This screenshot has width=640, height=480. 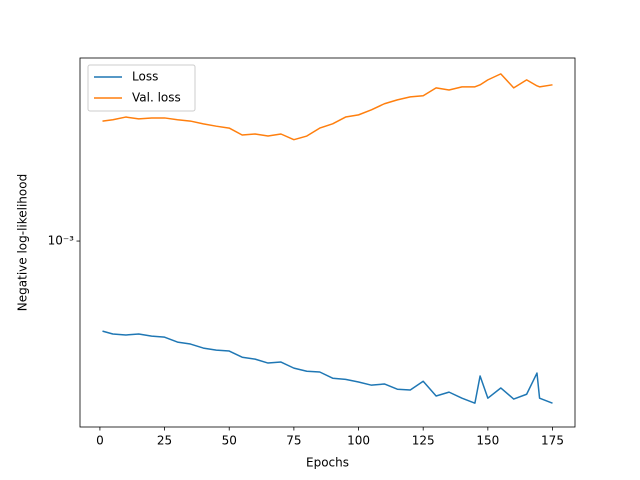 I want to click on x-axis-label: Epochs, so click(x=327, y=463).